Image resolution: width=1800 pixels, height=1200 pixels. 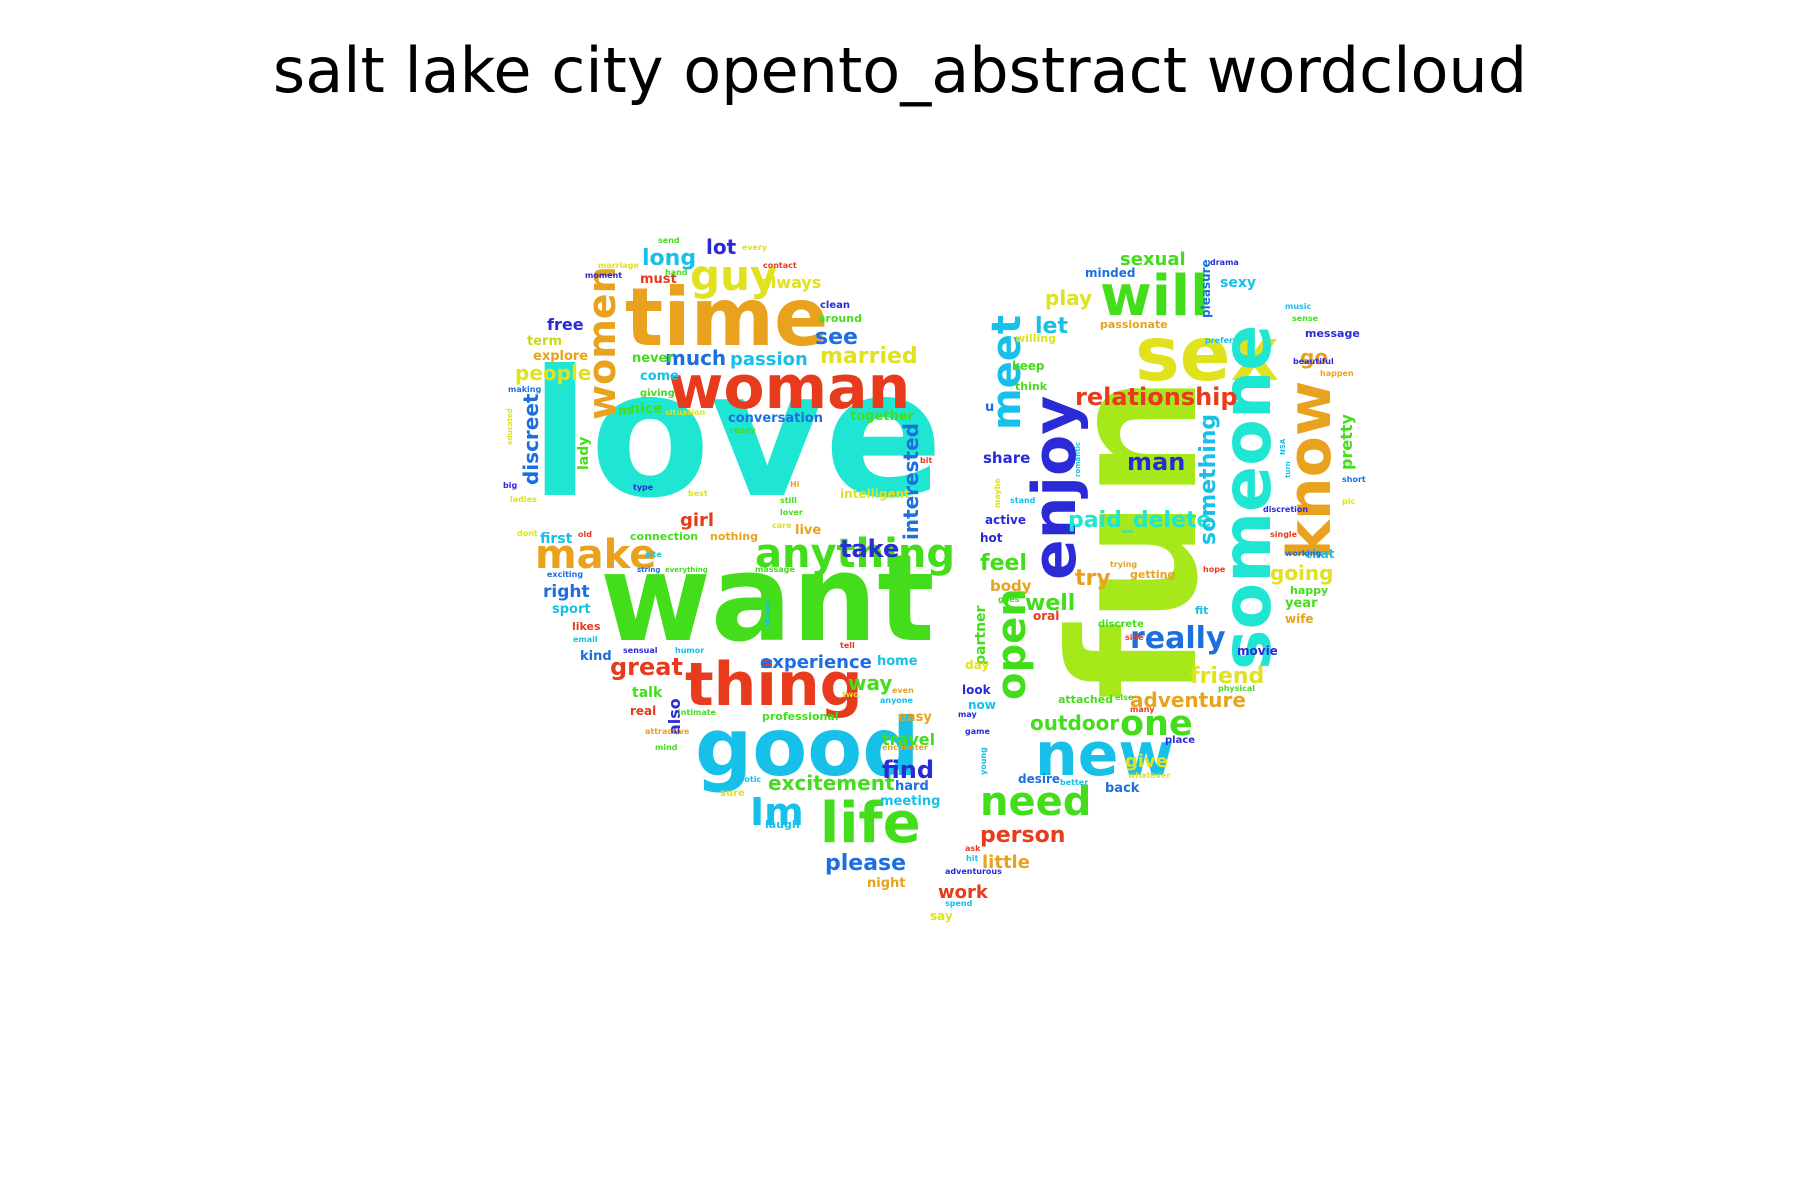 What do you see at coordinates (795, 484) in the screenshot?
I see `word-hi: Hi` at bounding box center [795, 484].